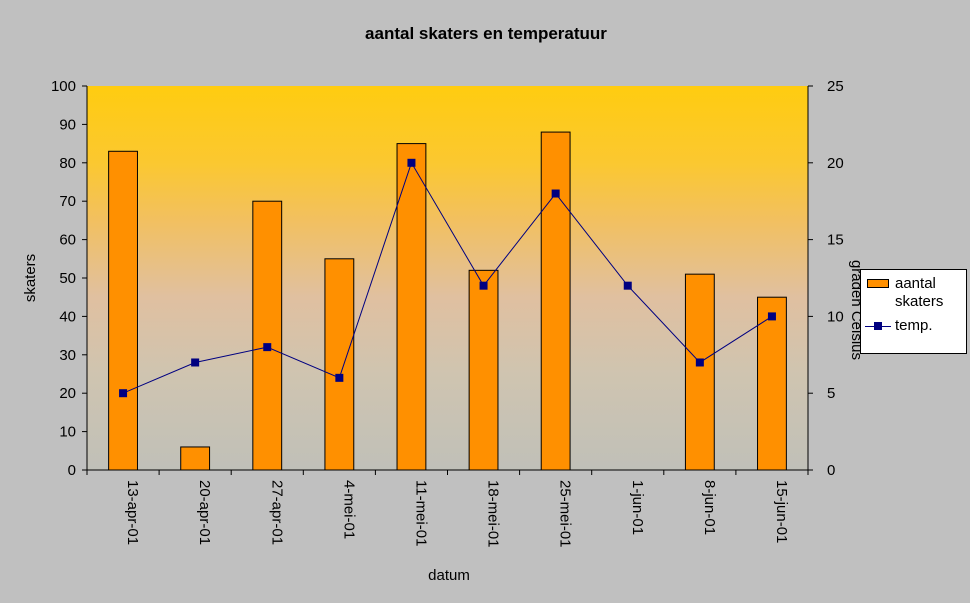  Describe the element at coordinates (449, 575) in the screenshot. I see `x-axis-title: datum` at that location.